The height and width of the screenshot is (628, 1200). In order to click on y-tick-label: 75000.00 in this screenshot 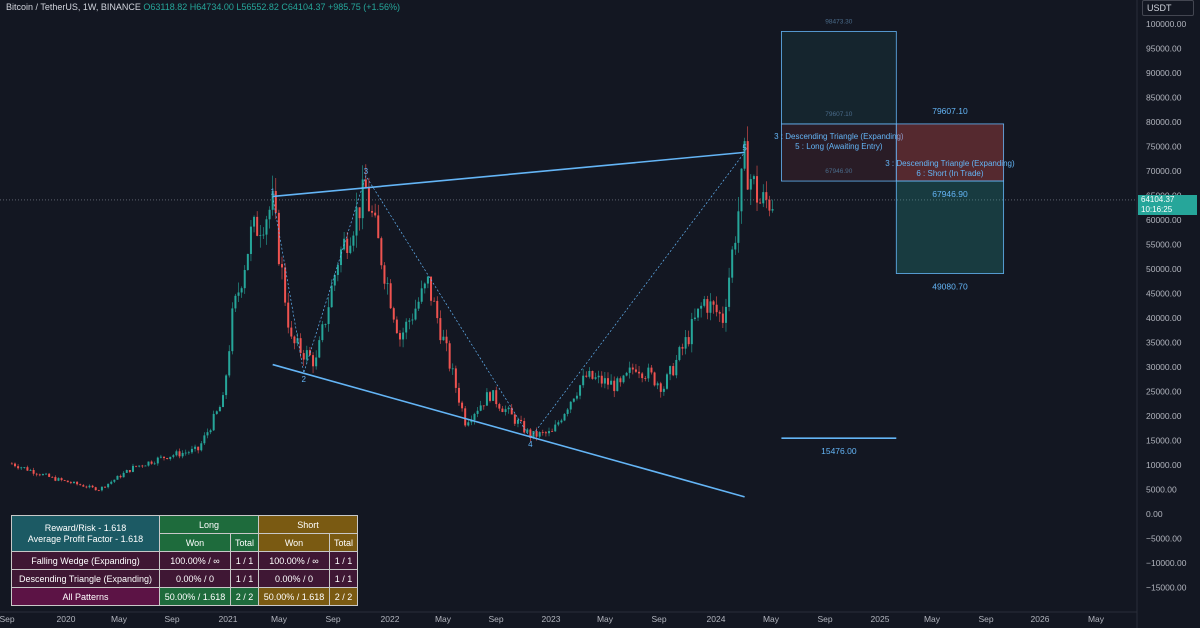, I will do `click(1164, 147)`.